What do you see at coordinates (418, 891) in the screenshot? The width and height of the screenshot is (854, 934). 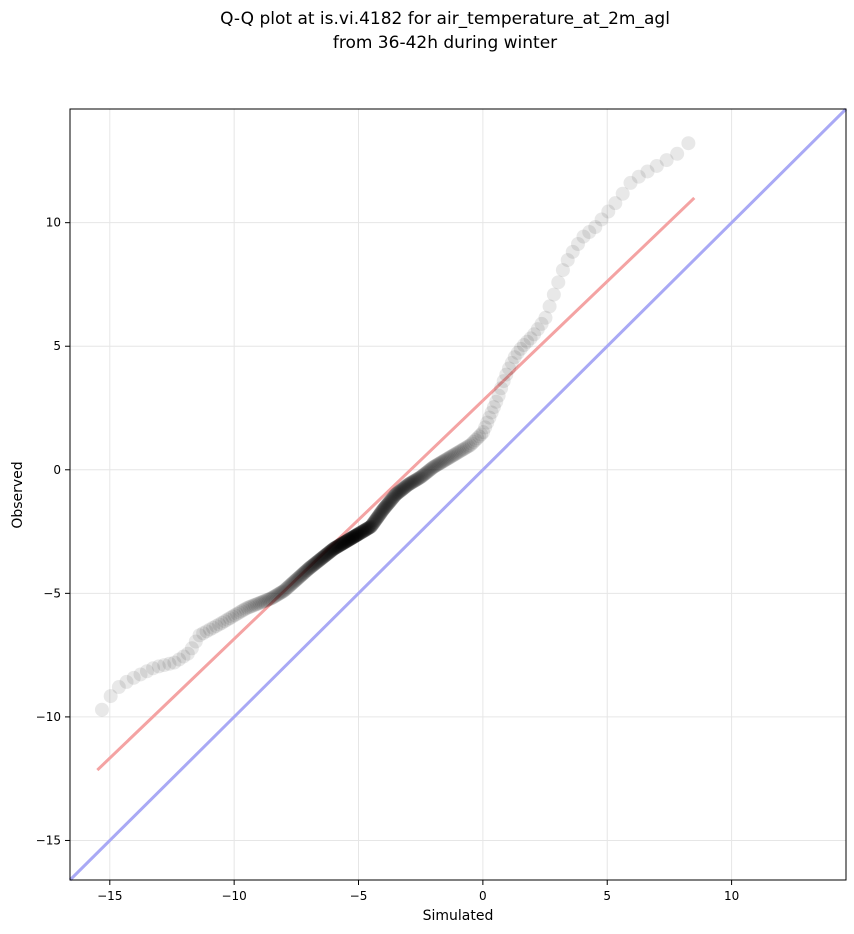 I see `x-axis-ticks: −15 −10 −5 0 5 10` at bounding box center [418, 891].